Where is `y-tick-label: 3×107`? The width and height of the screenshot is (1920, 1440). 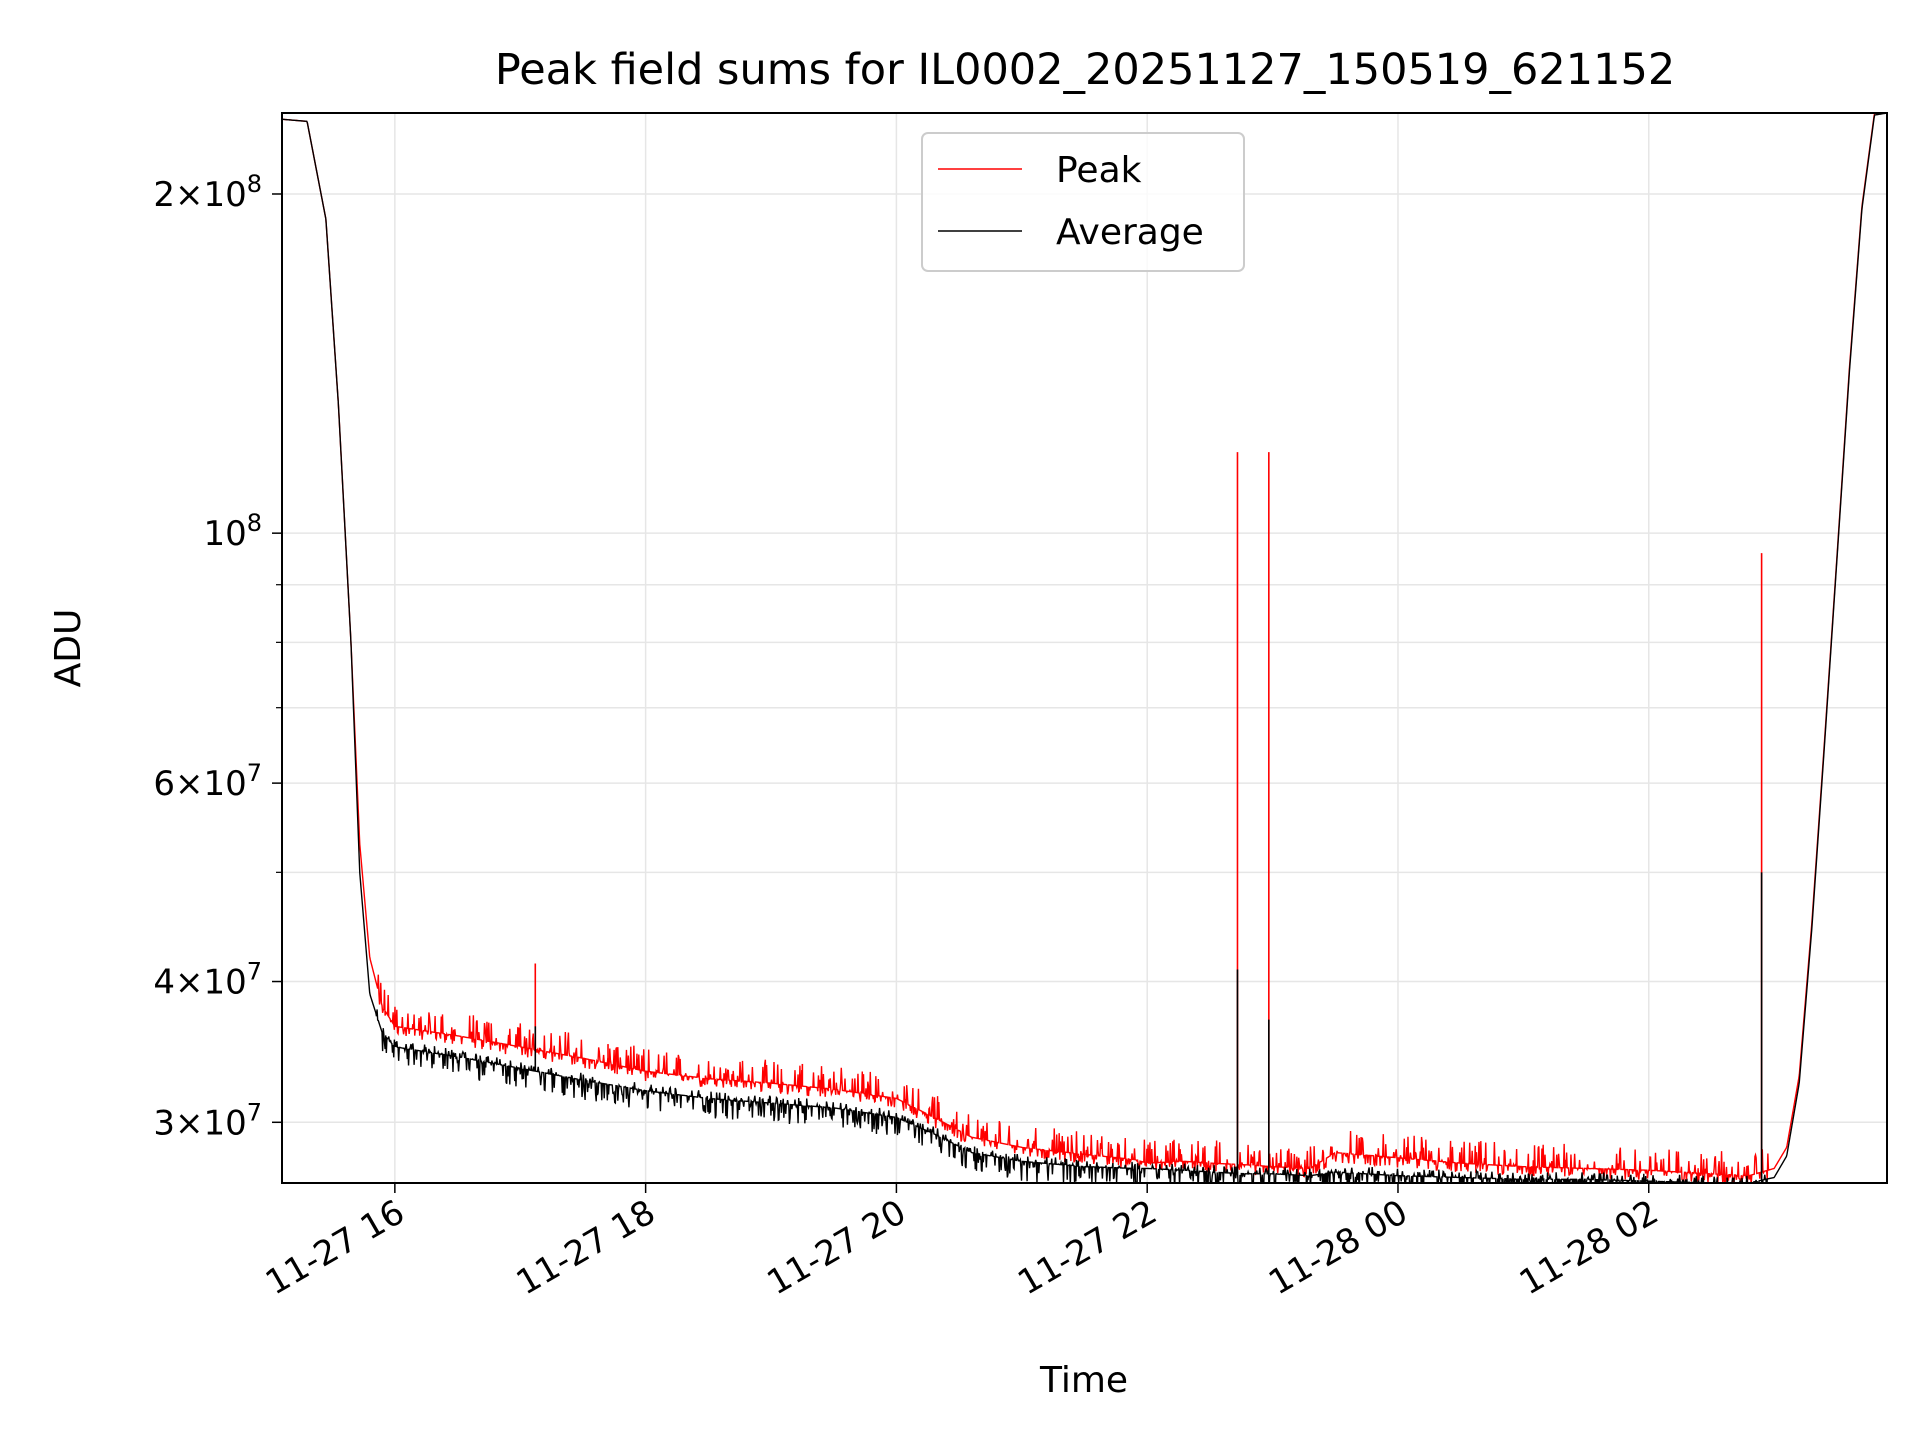 y-tick-label: 3×107 is located at coordinates (207, 1120).